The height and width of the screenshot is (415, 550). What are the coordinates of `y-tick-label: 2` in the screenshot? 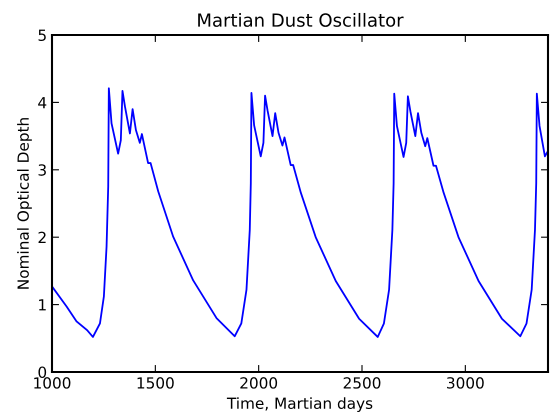 It's located at (42, 238).